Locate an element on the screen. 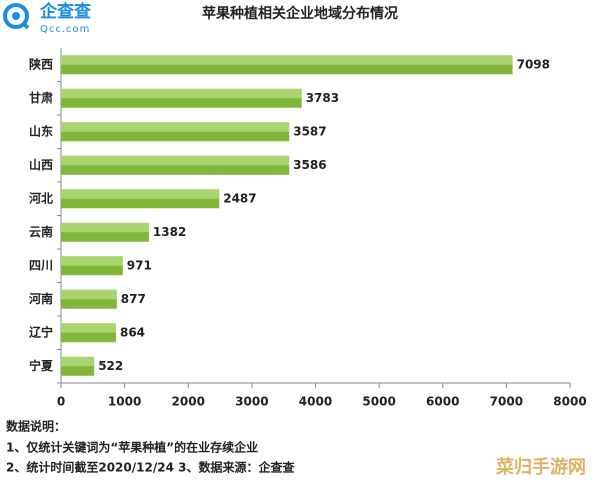 The width and height of the screenshot is (594, 484). x-tick-label: 4000 is located at coordinates (315, 402).